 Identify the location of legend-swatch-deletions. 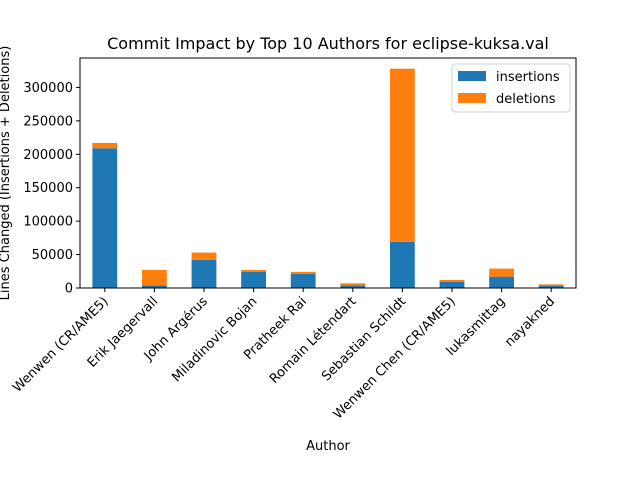
(472, 98).